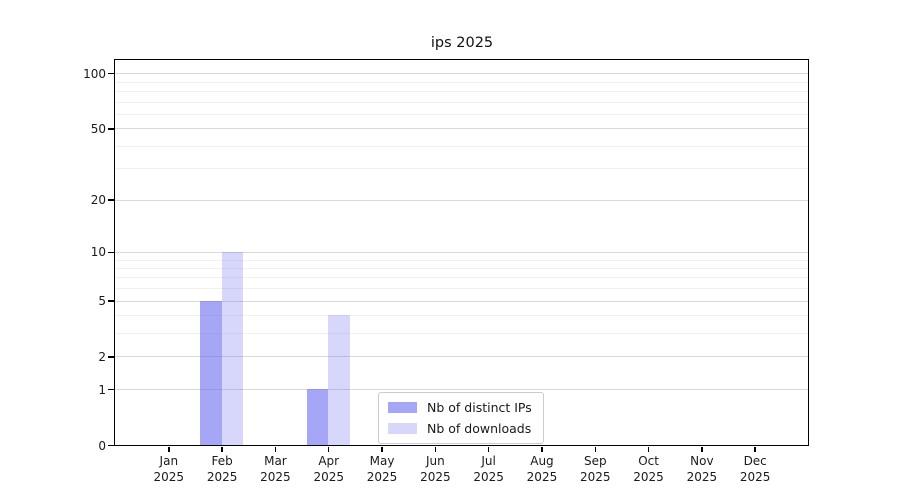  What do you see at coordinates (402, 407) in the screenshot?
I see `legend-swatch-distinct-ips` at bounding box center [402, 407].